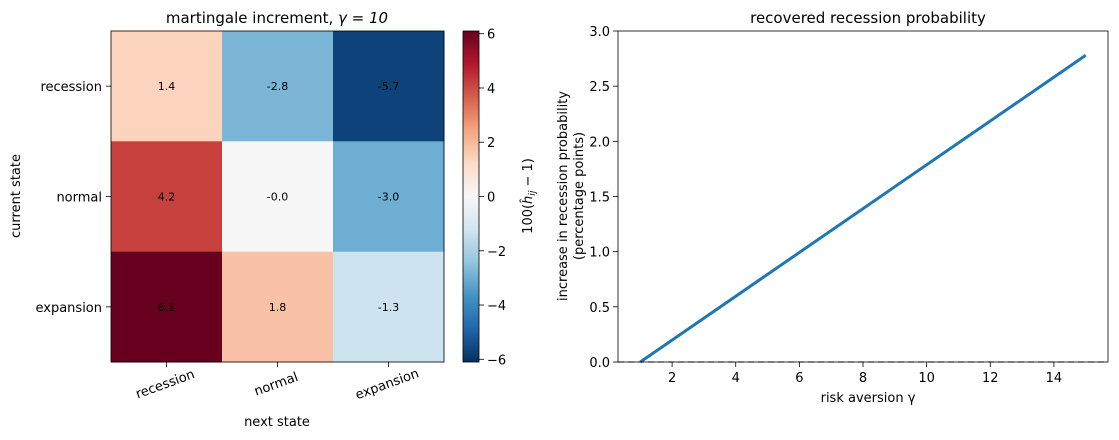 The height and width of the screenshot is (440, 1119). I want to click on line-x-tick-label: 14, so click(1054, 378).